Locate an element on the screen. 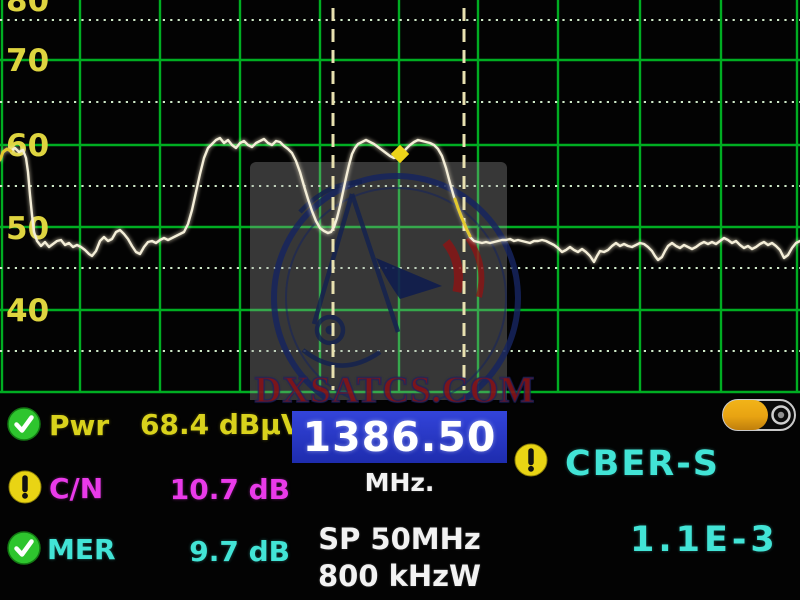  watermark-panel is located at coordinates (378, 281).